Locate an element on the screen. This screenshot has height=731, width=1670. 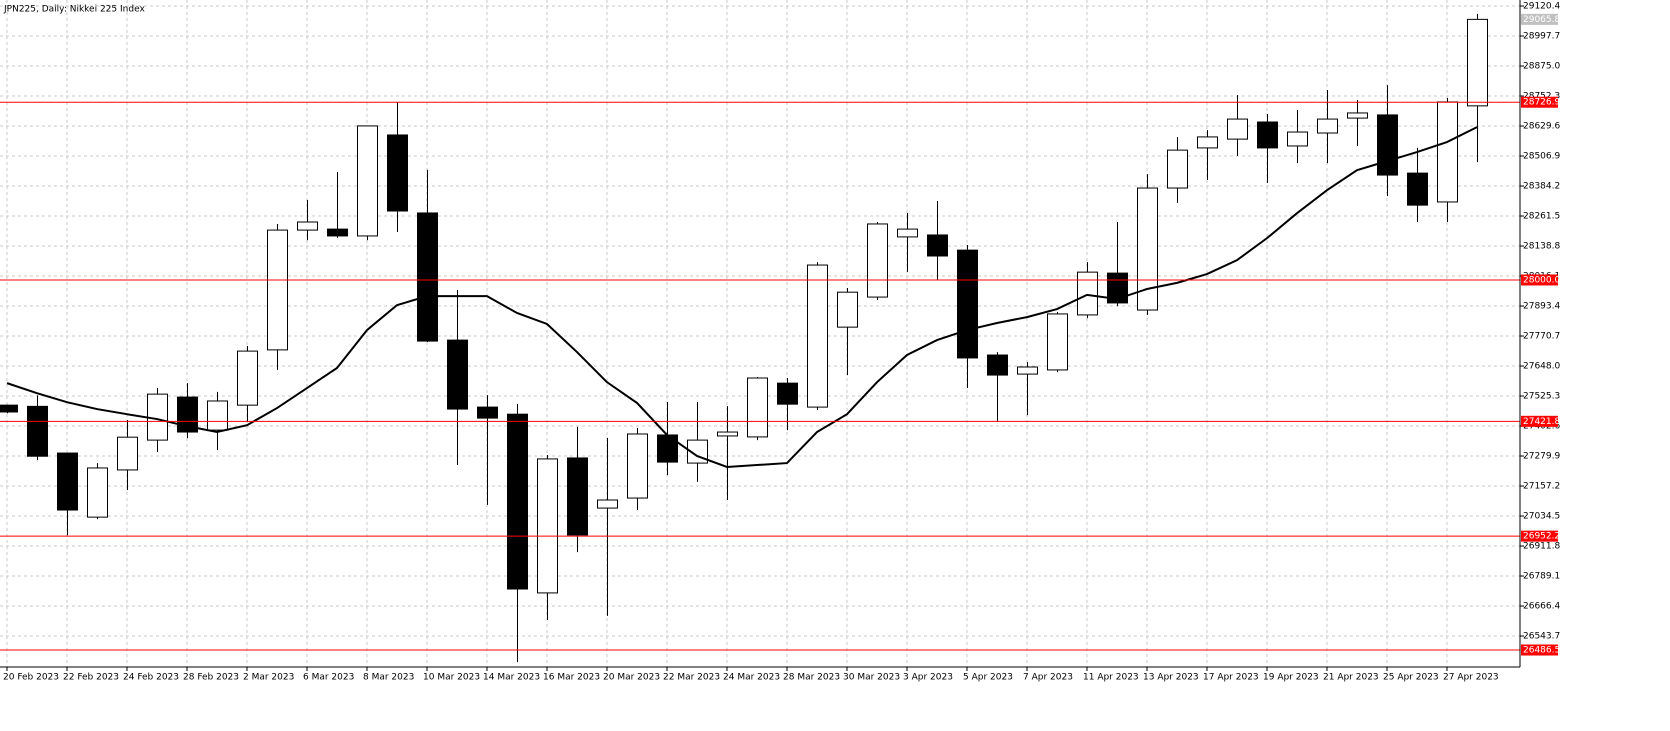
price-label: 28726.9 is located at coordinates (1541, 103).